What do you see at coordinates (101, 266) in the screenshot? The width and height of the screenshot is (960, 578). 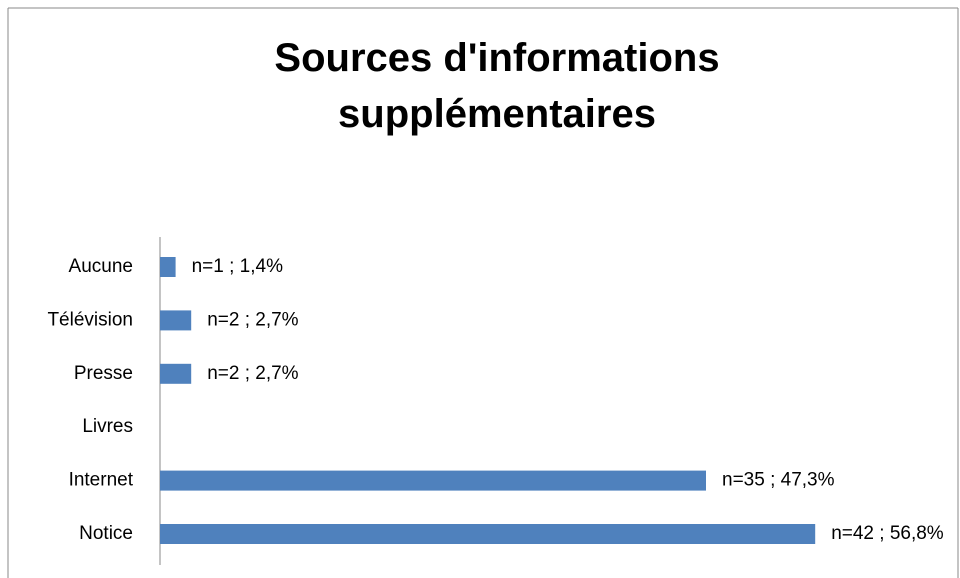 I see `y-tick-label: Aucune` at bounding box center [101, 266].